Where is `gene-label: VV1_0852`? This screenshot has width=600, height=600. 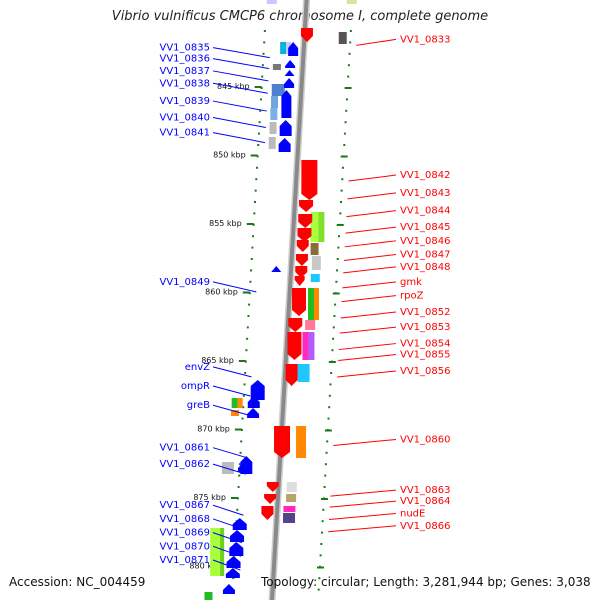 gene-label: VV1_0852 is located at coordinates (425, 312).